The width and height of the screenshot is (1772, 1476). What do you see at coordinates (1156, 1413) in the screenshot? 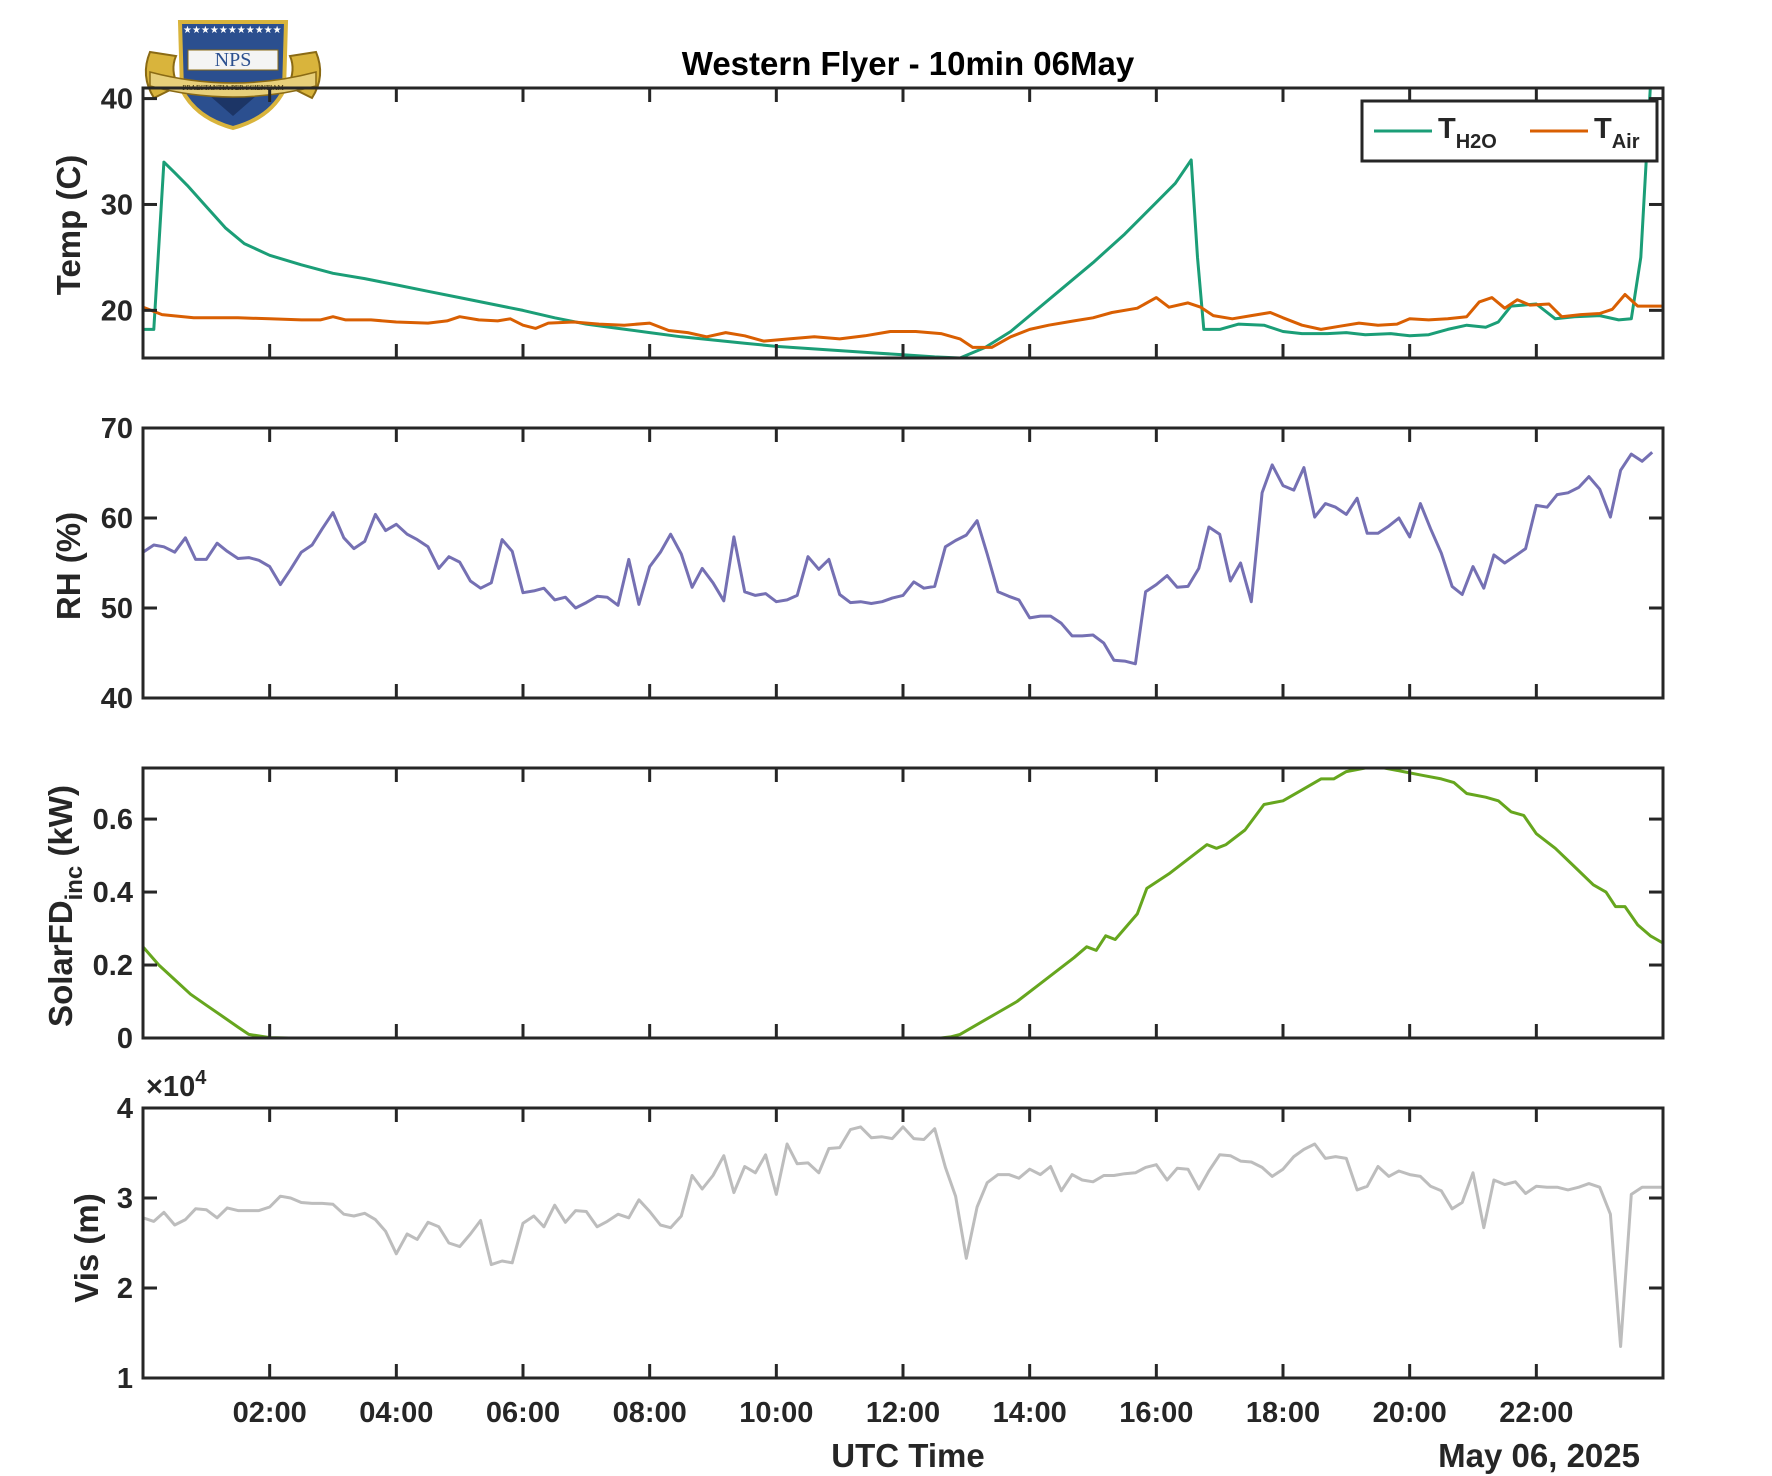
I see `x-tick-label: 16:00` at bounding box center [1156, 1413].